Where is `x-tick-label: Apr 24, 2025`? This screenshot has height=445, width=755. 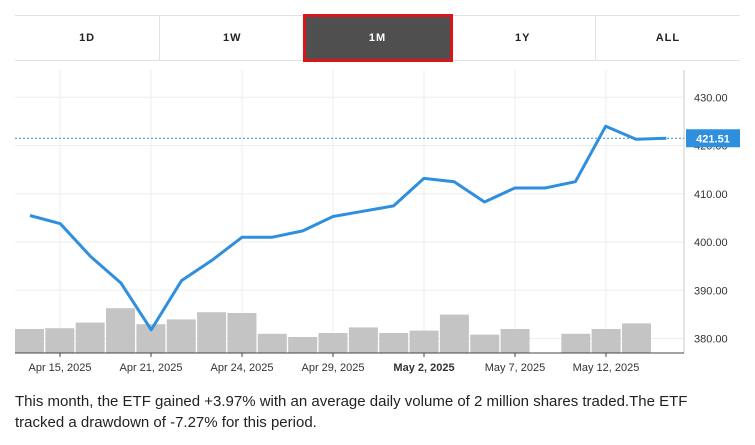
x-tick-label: Apr 24, 2025 is located at coordinates (242, 368).